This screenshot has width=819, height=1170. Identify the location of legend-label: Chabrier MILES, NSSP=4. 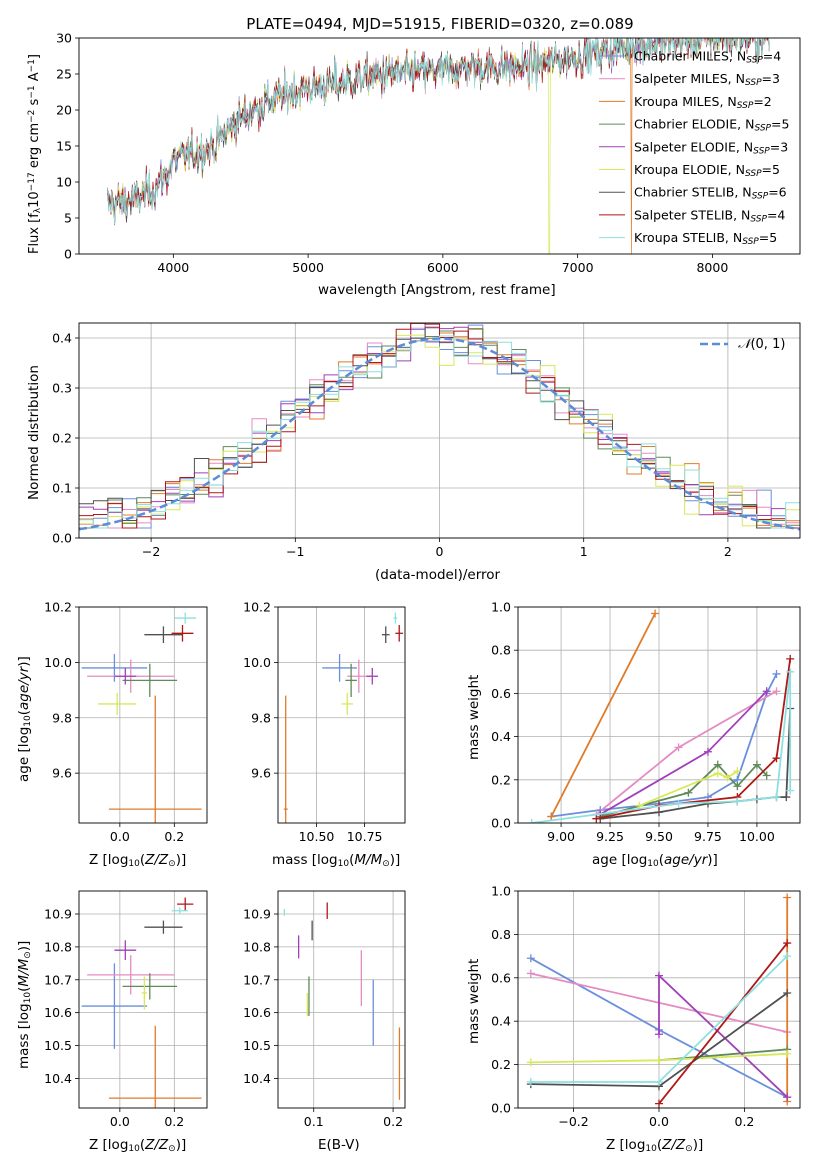
(707, 57).